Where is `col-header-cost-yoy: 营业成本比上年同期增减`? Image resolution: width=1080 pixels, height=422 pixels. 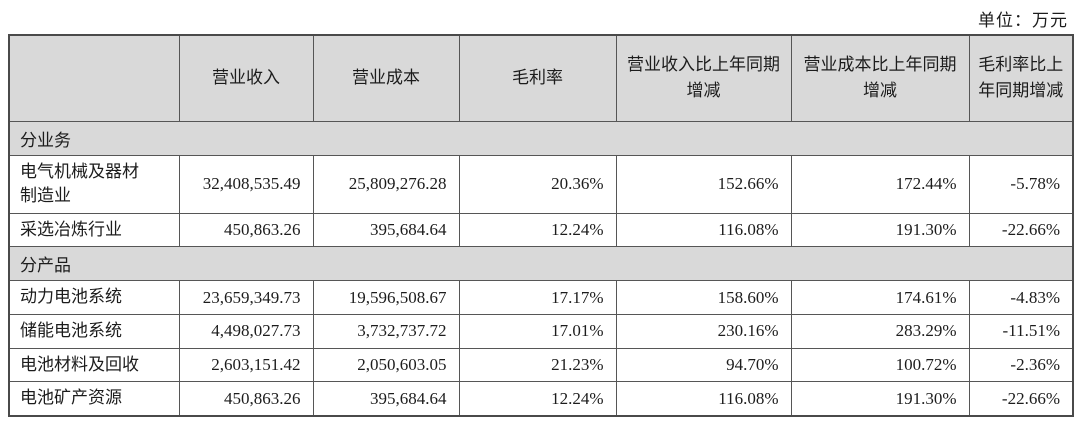 col-header-cost-yoy: 营业成本比上年同期增减 is located at coordinates (880, 78).